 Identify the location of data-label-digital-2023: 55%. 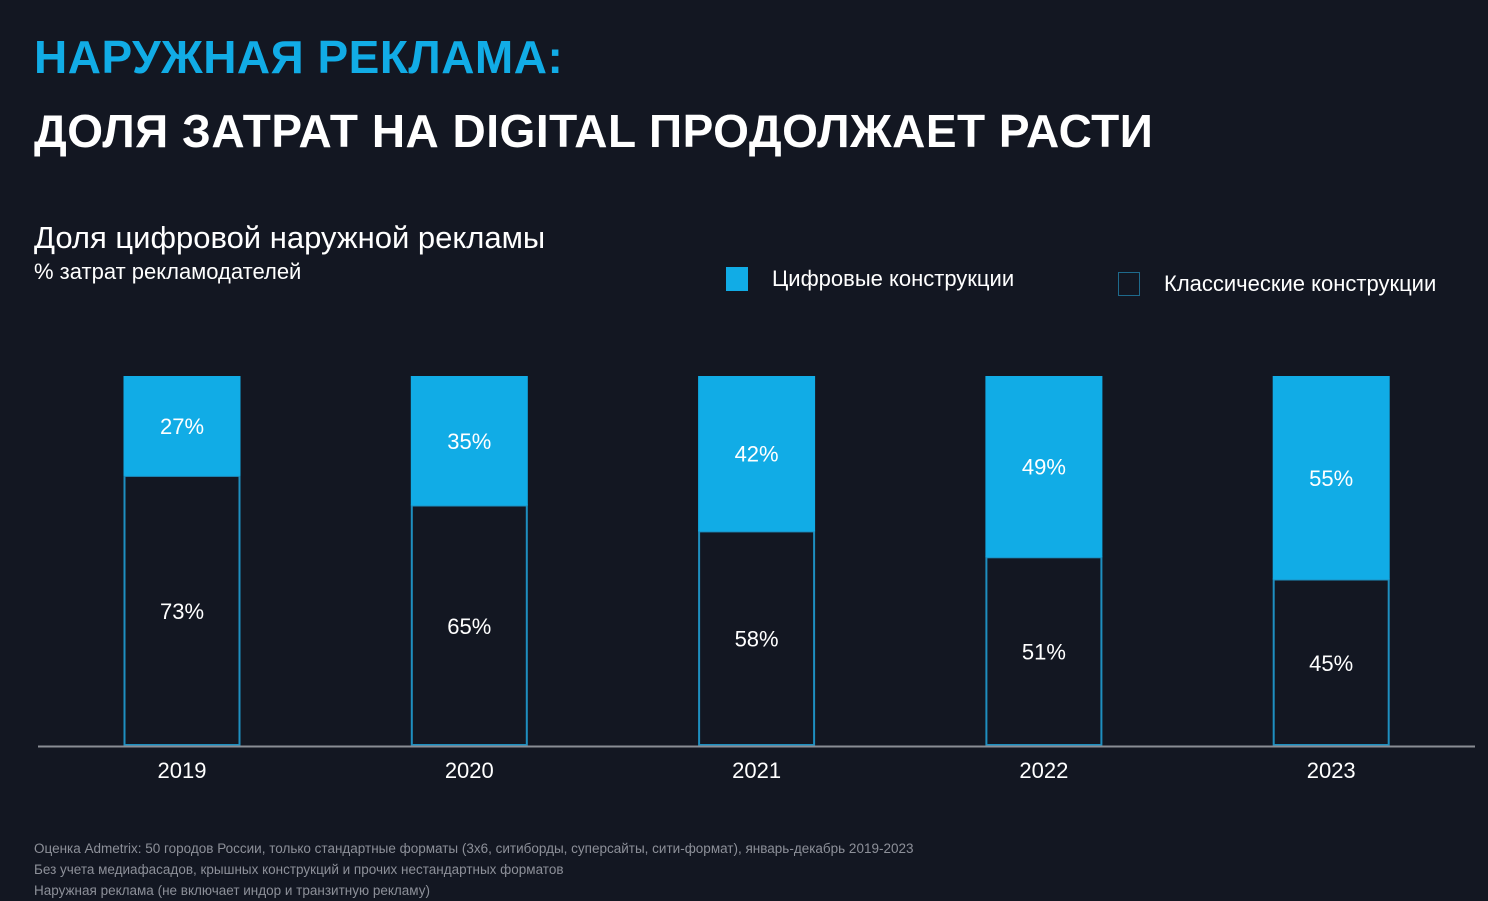
(1331, 478).